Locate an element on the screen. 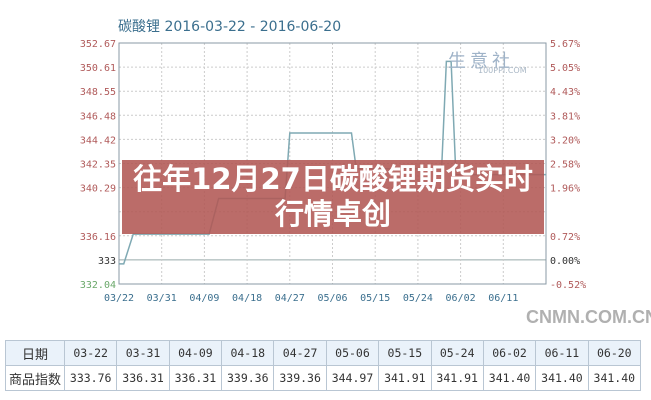 The height and width of the screenshot is (400, 651). y-tick-label-left: 342.35 is located at coordinates (98, 165).